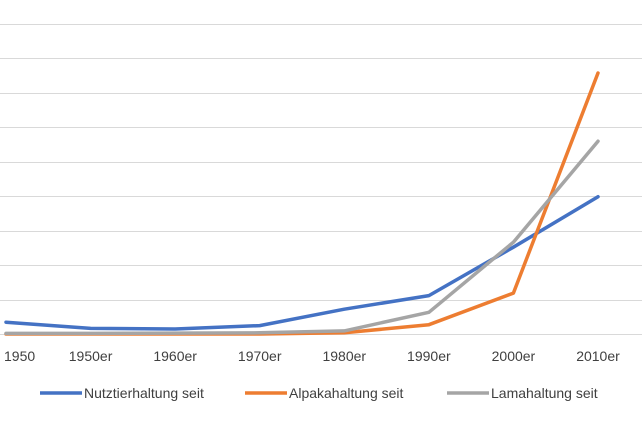 The height and width of the screenshot is (428, 642). Describe the element at coordinates (544, 393) in the screenshot. I see `legend-label: Lamahaltung seit` at that location.